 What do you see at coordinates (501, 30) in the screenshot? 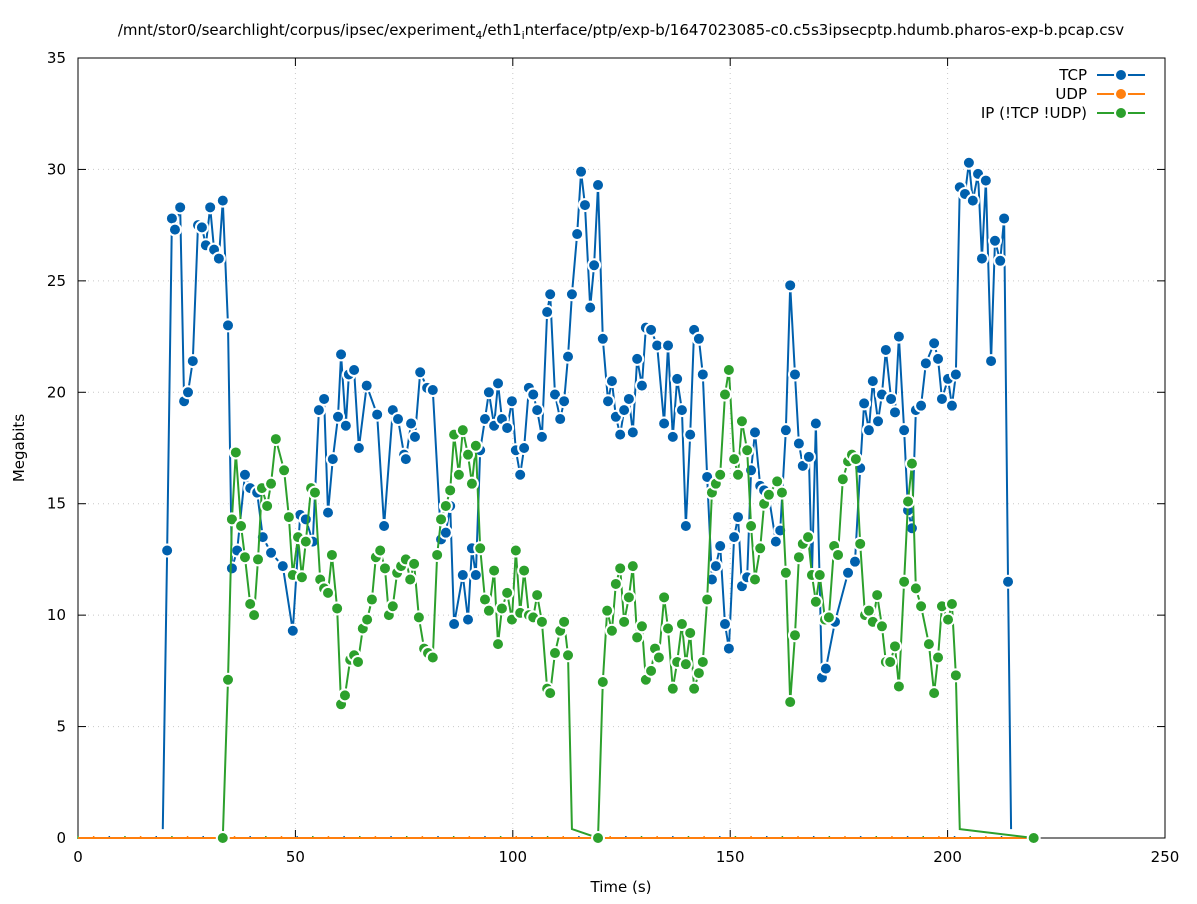
I see `title-segment: /eth1` at bounding box center [501, 30].